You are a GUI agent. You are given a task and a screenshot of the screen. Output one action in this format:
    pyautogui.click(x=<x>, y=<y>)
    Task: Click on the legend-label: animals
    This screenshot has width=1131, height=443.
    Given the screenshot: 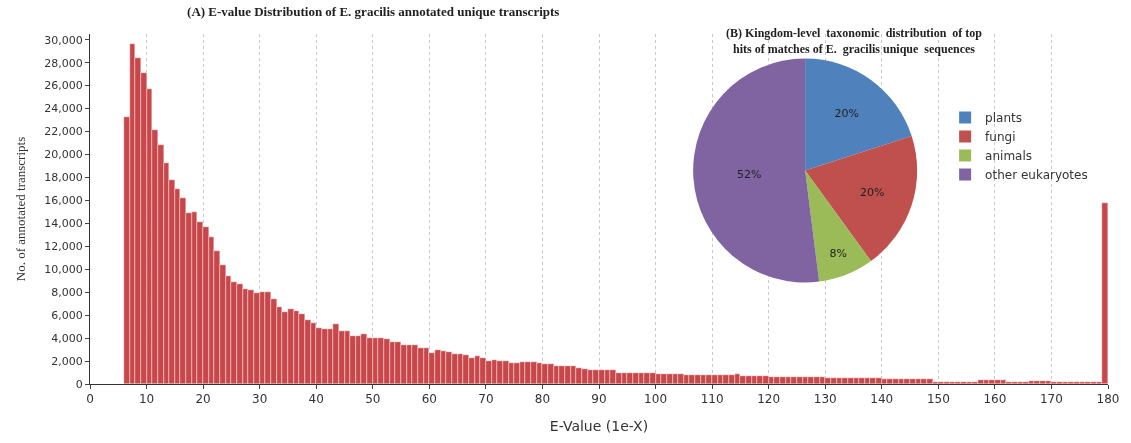 What is the action you would take?
    pyautogui.click(x=1009, y=156)
    